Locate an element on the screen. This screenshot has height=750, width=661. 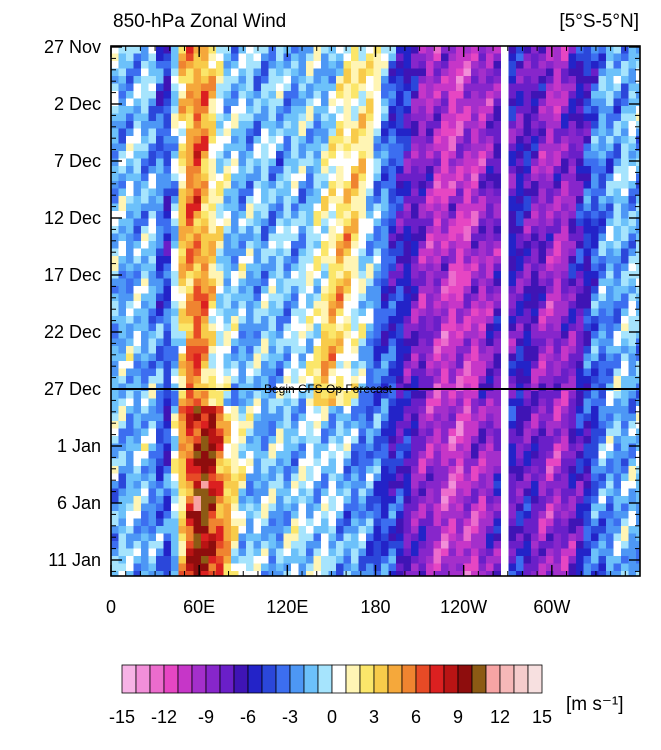
x-tick-label: 120E is located at coordinates (287, 607).